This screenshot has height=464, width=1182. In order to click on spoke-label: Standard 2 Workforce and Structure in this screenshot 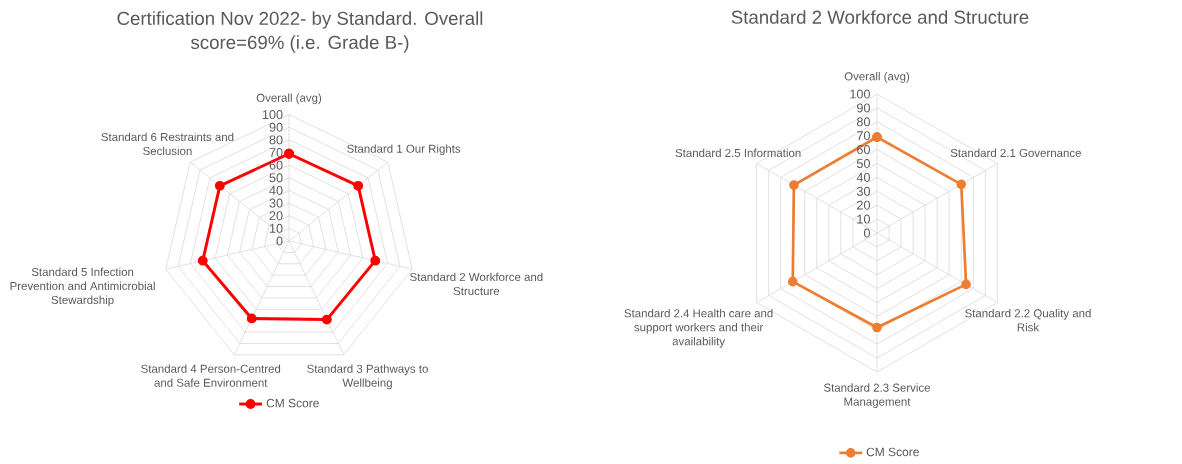, I will do `click(476, 284)`.